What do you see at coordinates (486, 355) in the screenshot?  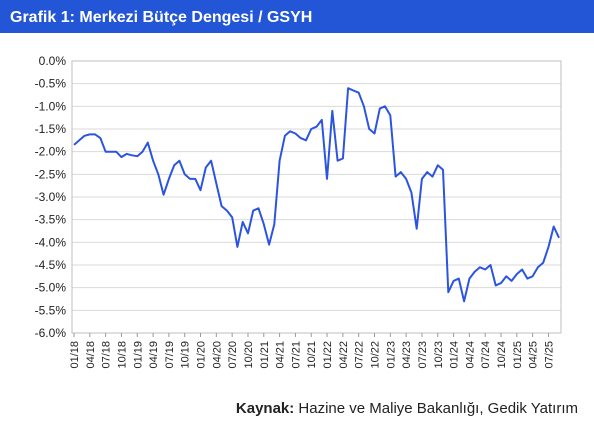 I see `x-tick-label: 07/24` at bounding box center [486, 355].